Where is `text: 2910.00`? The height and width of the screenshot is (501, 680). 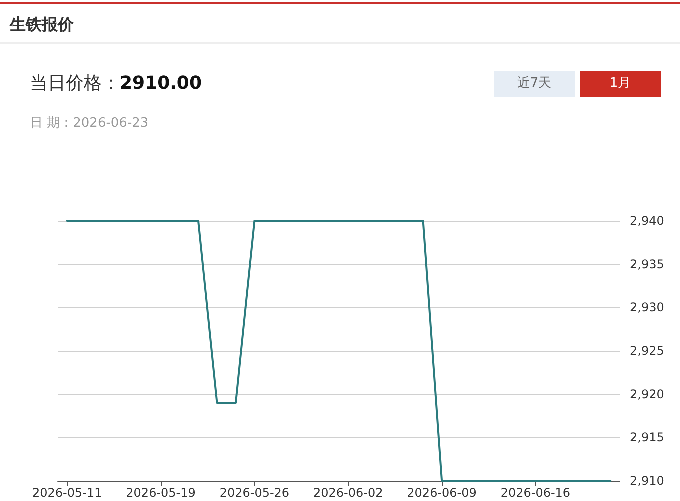
text: 2910.00 is located at coordinates (161, 83).